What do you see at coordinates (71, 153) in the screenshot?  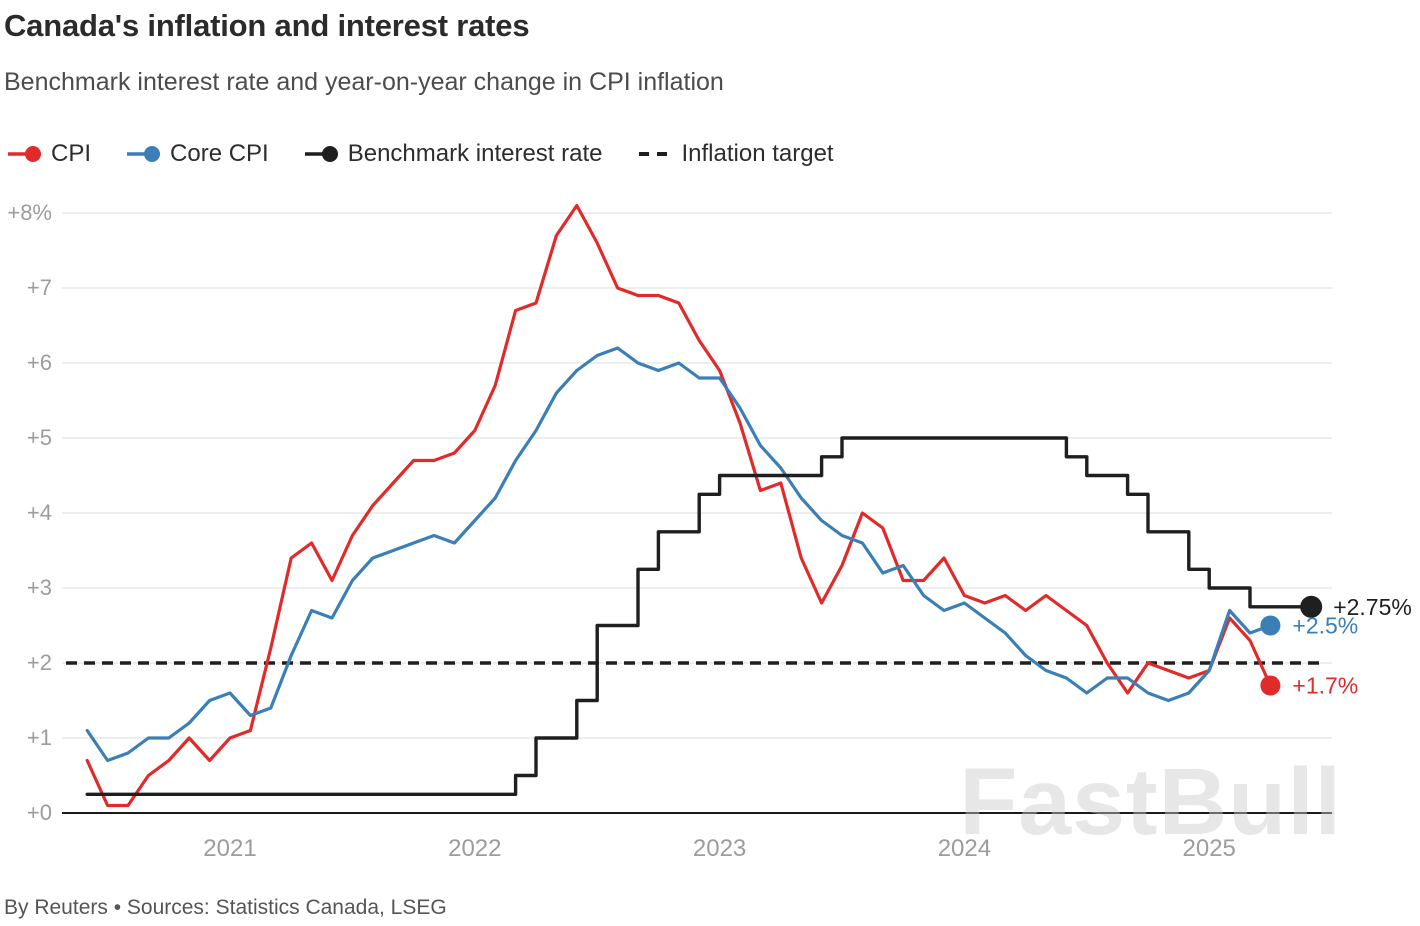 I see `legend-label-cpi: CPI` at bounding box center [71, 153].